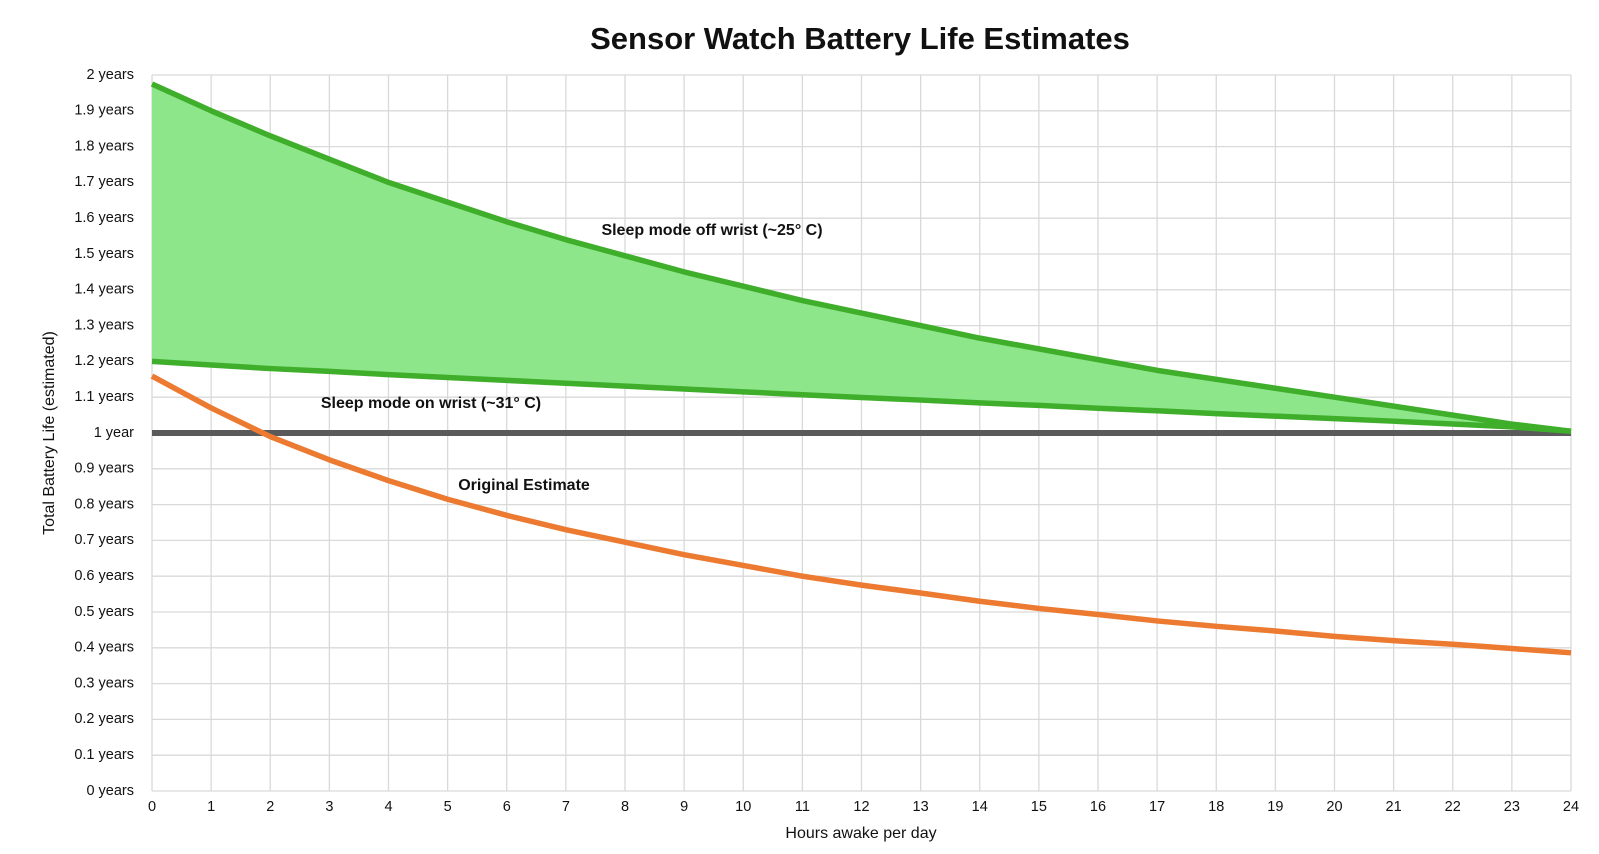 Image resolution: width=1599 pixels, height=854 pixels. Describe the element at coordinates (104, 290) in the screenshot. I see `y-tick-label: 1.4 years` at that location.